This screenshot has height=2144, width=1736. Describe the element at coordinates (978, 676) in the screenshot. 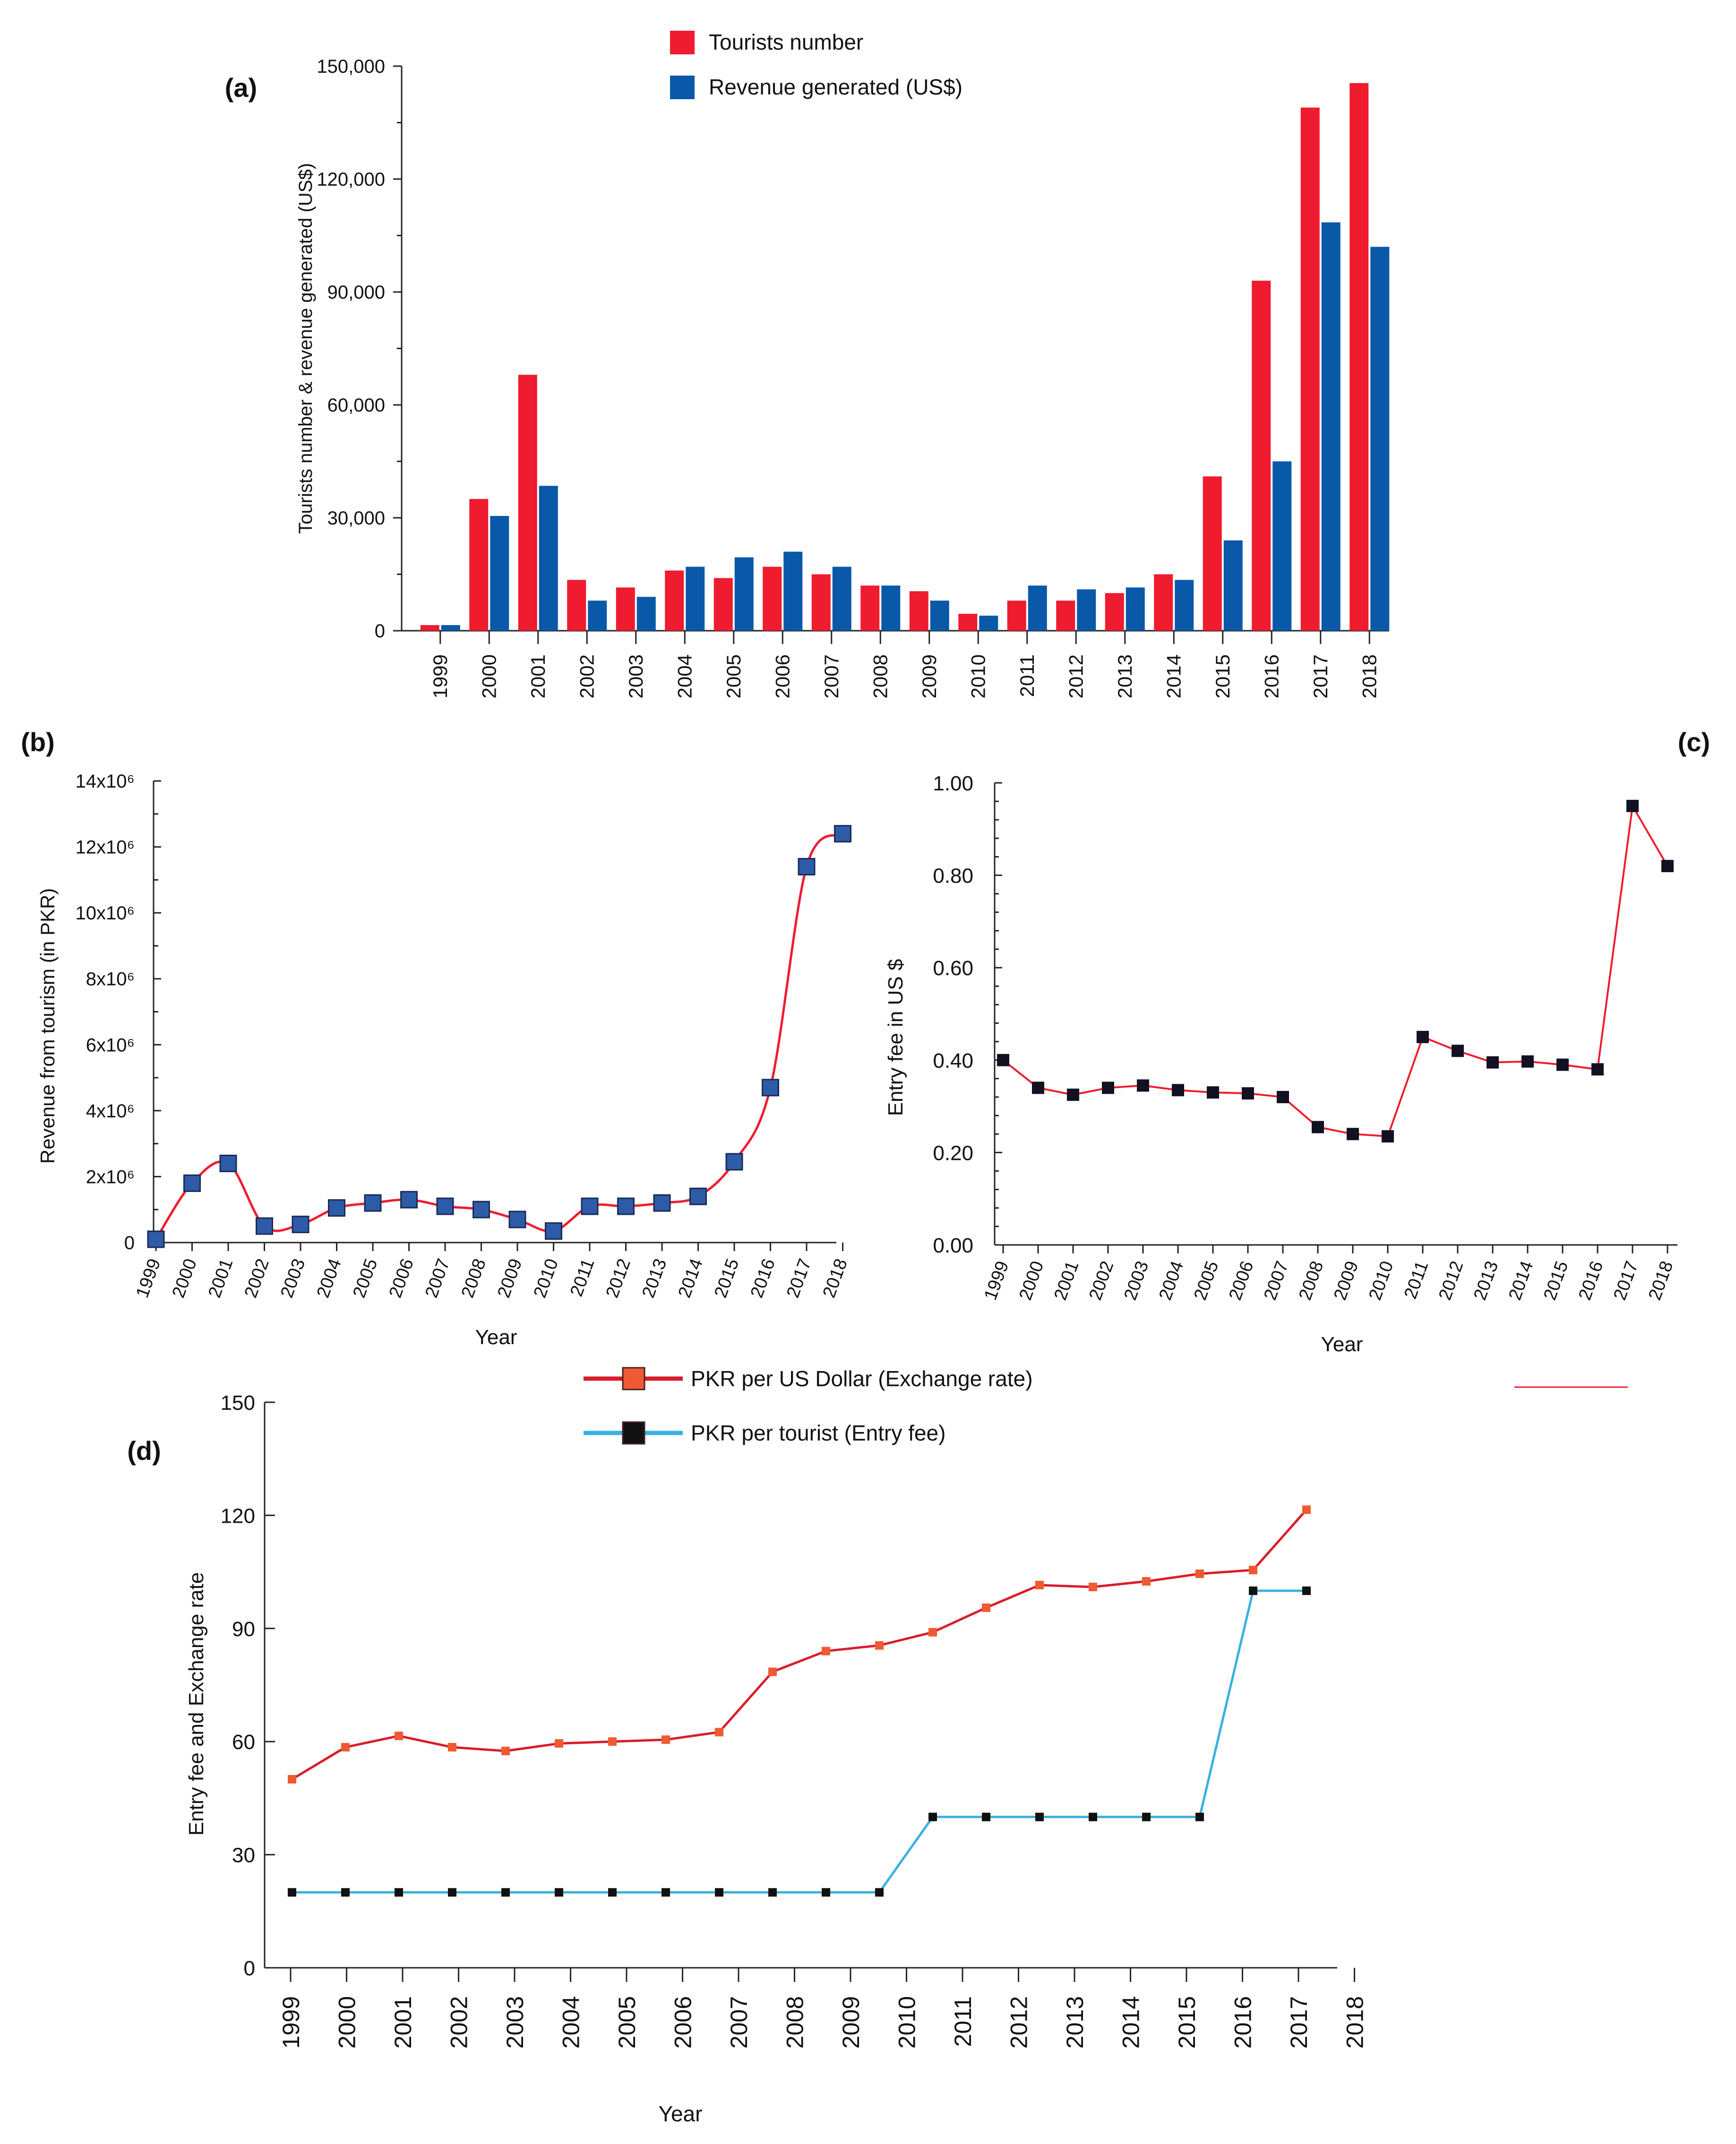

I see `panel-a-x-tick-label: 2010` at that location.